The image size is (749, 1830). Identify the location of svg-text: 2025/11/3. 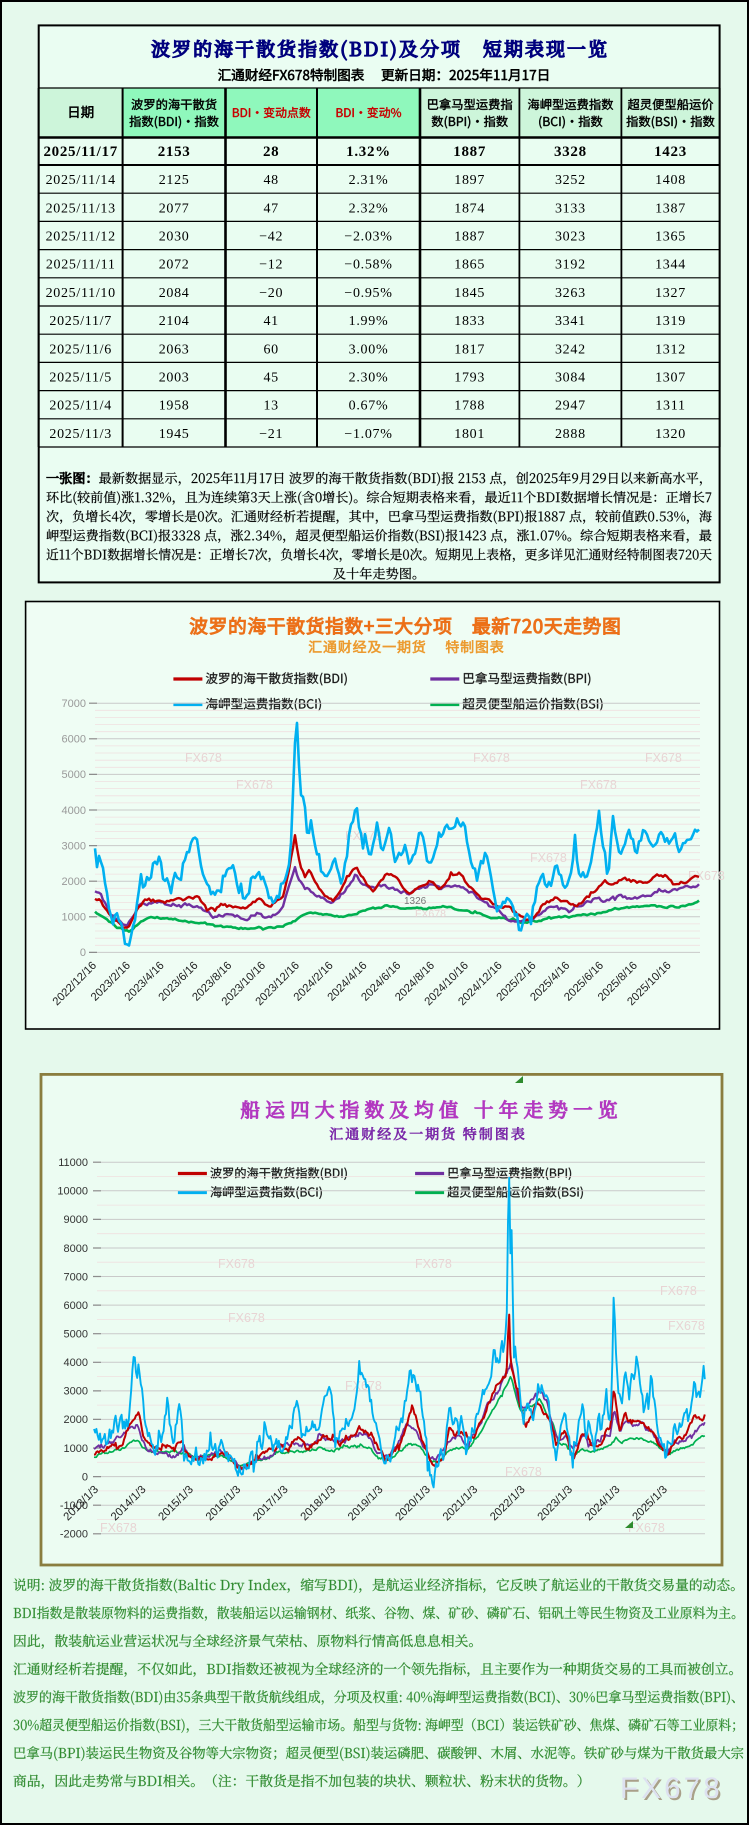
(80, 434).